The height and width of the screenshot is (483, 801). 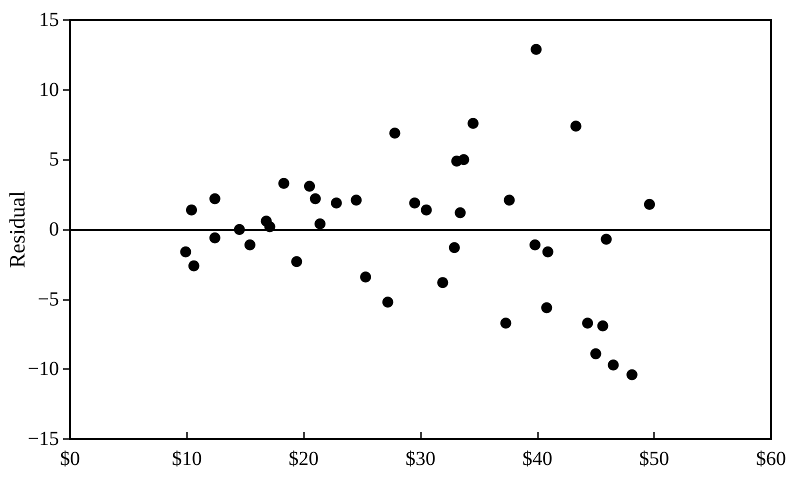 I want to click on x-tick-label: $30, so click(x=421, y=459).